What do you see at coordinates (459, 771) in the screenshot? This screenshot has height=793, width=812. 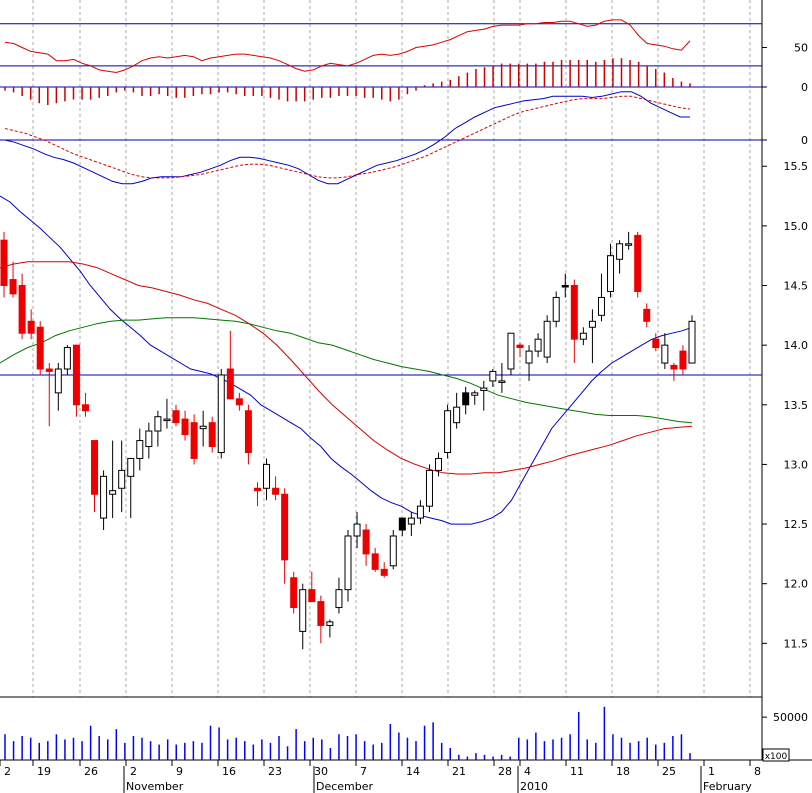 I see `x-tick-label: 21` at bounding box center [459, 771].